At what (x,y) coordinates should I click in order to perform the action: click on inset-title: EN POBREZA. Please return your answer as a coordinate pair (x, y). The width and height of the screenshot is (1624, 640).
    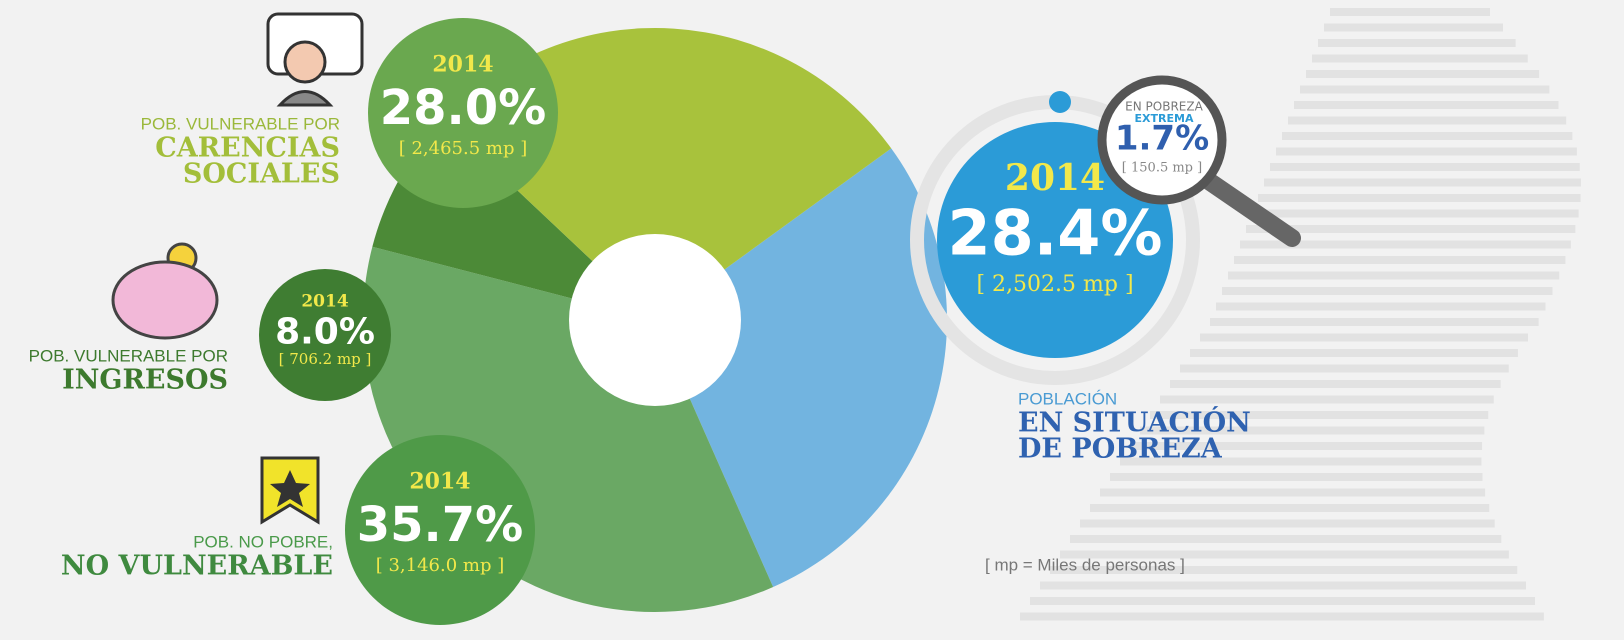
    Looking at the image, I should click on (1164, 107).